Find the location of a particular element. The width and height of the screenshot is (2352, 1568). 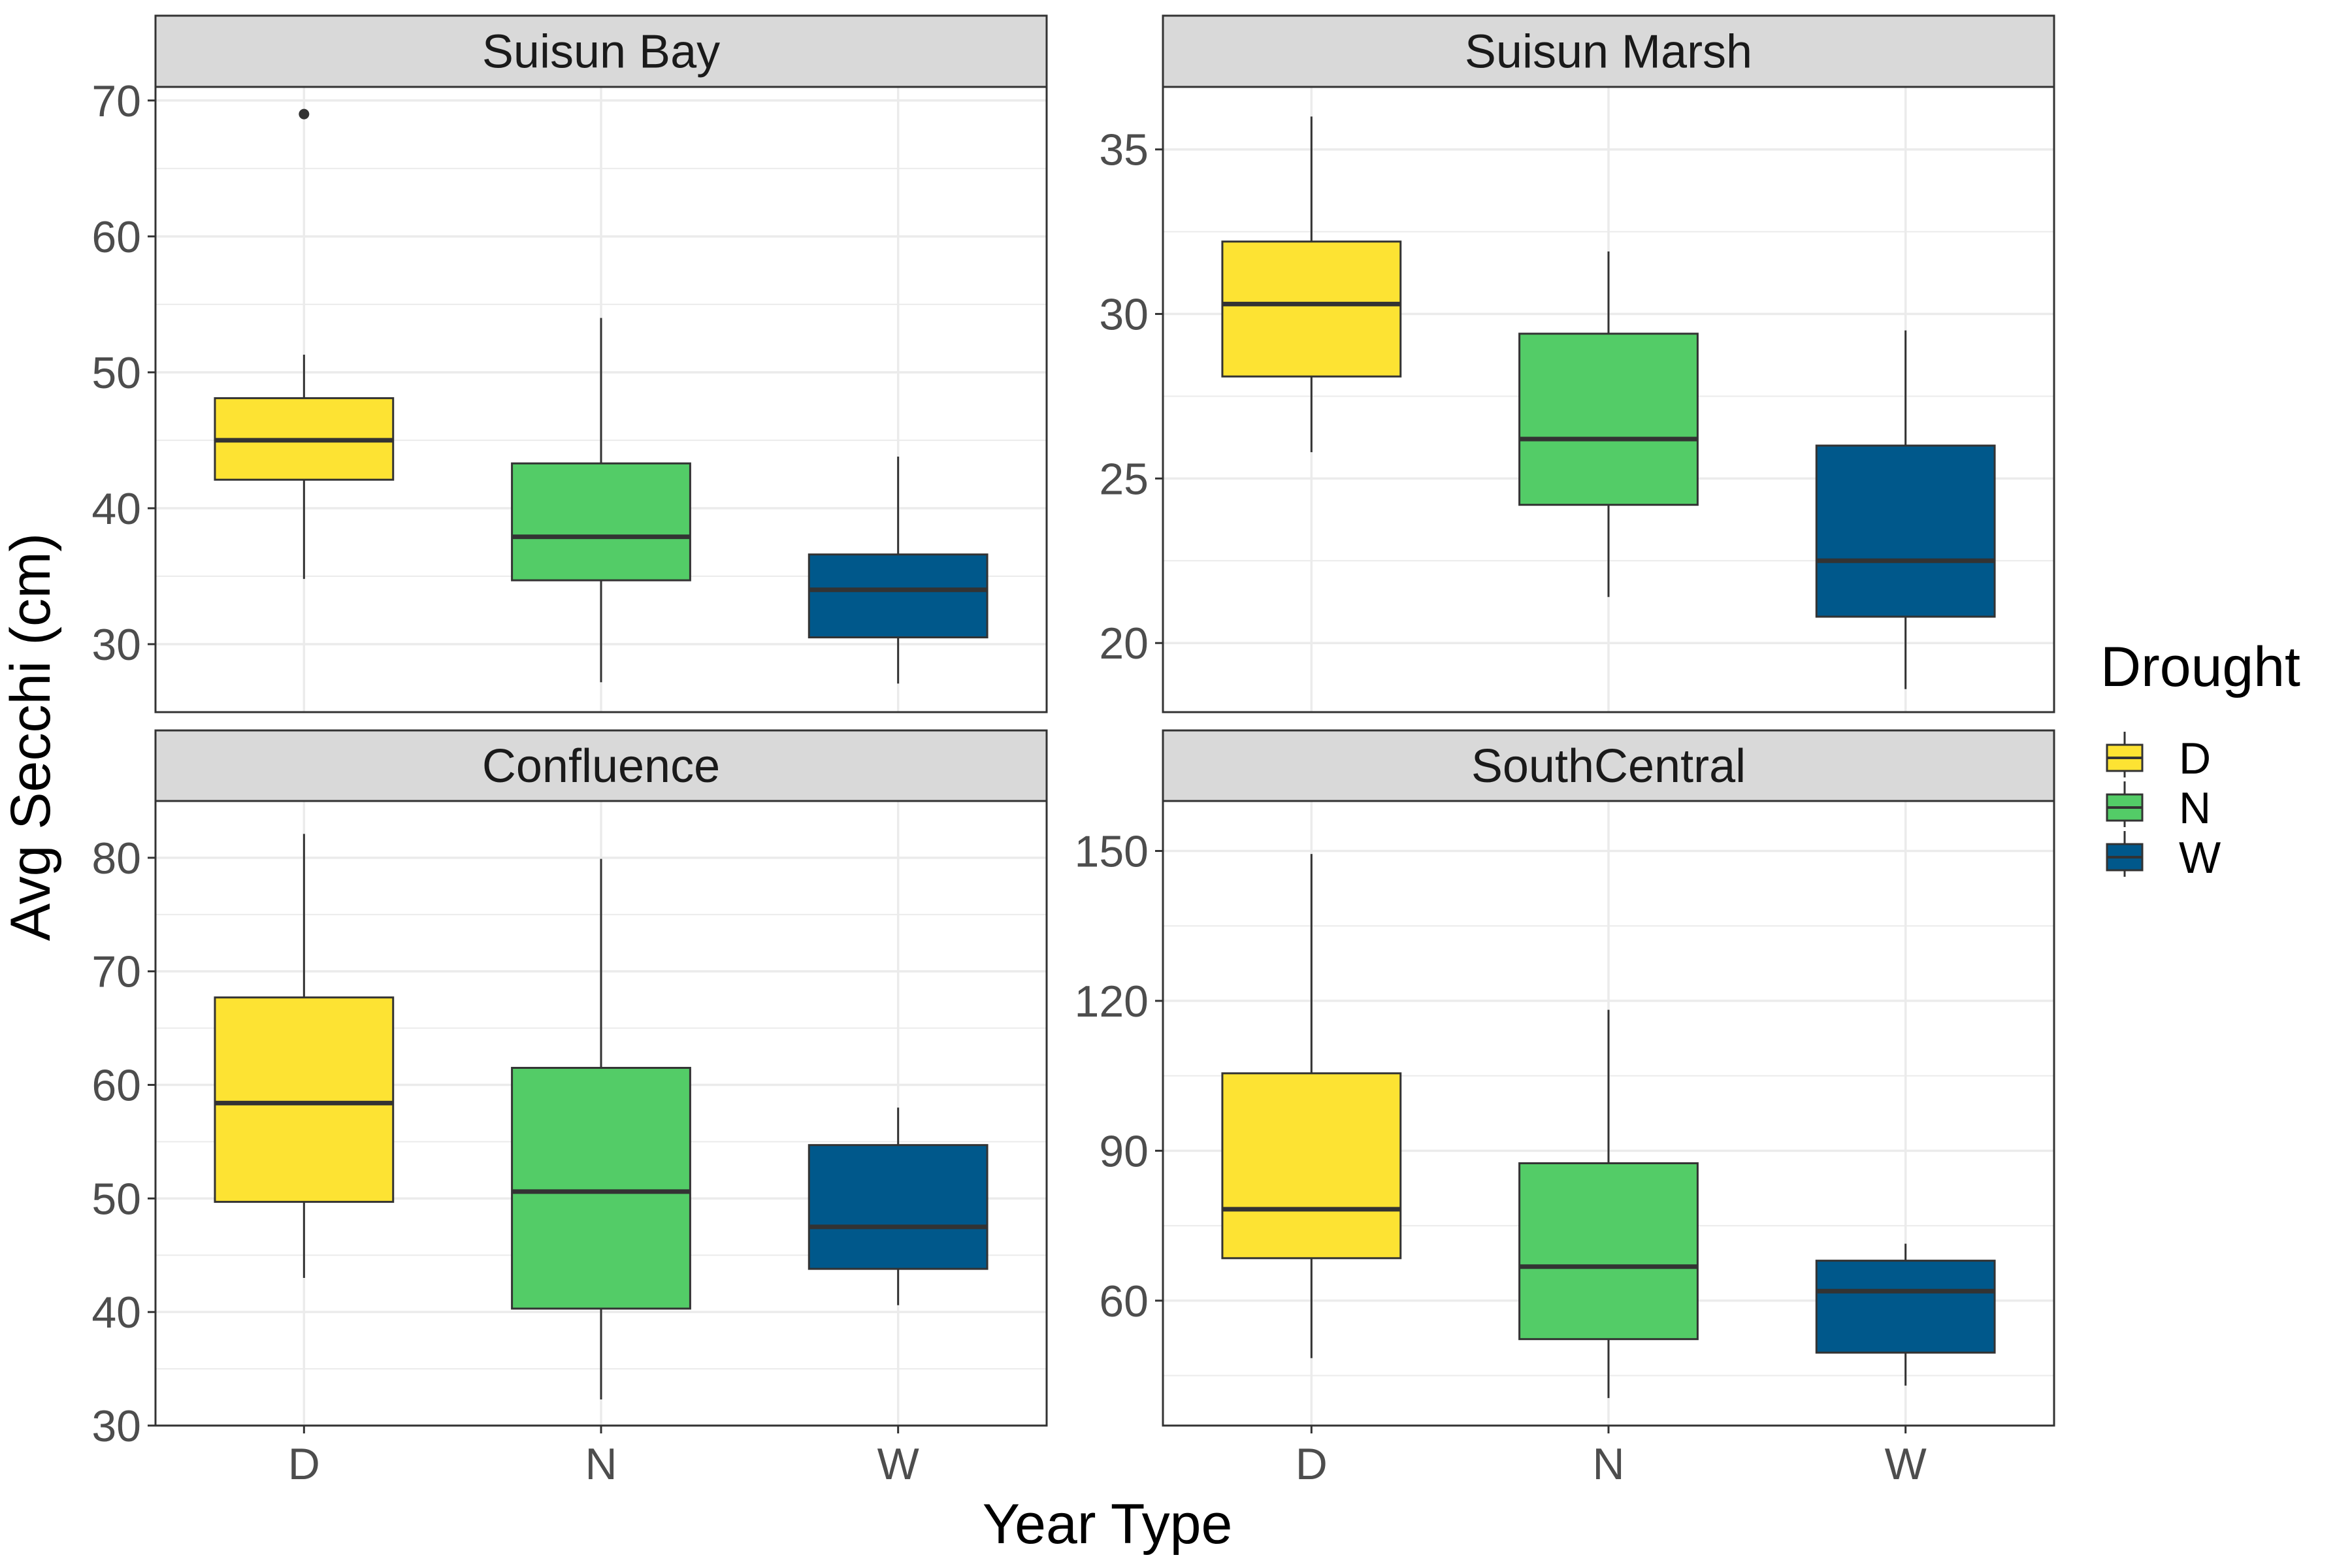

y-tick-label: 120 is located at coordinates (1112, 1001).